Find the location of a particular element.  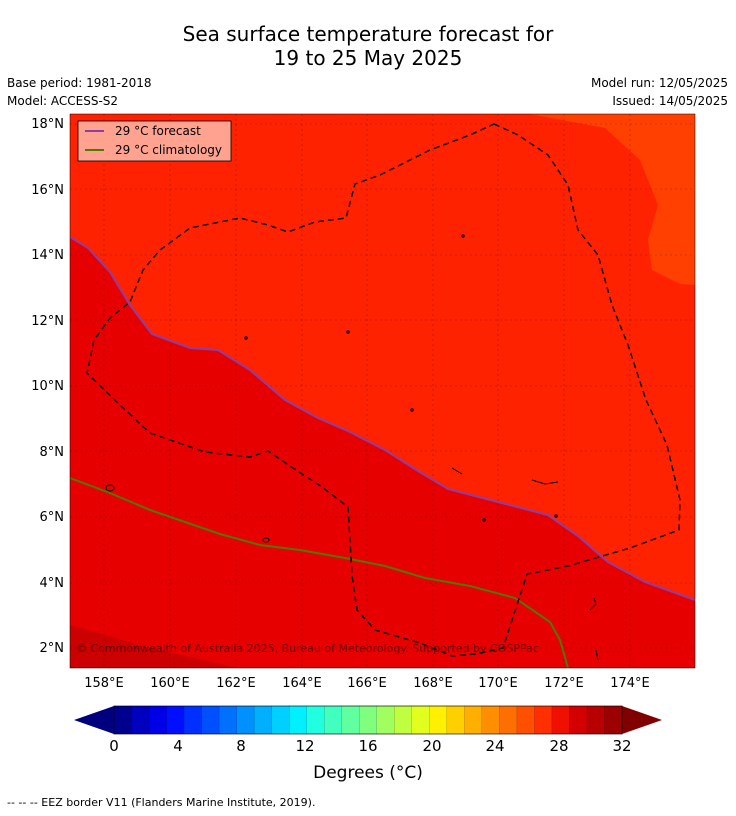

lon-tick-label: 164°E is located at coordinates (302, 683).